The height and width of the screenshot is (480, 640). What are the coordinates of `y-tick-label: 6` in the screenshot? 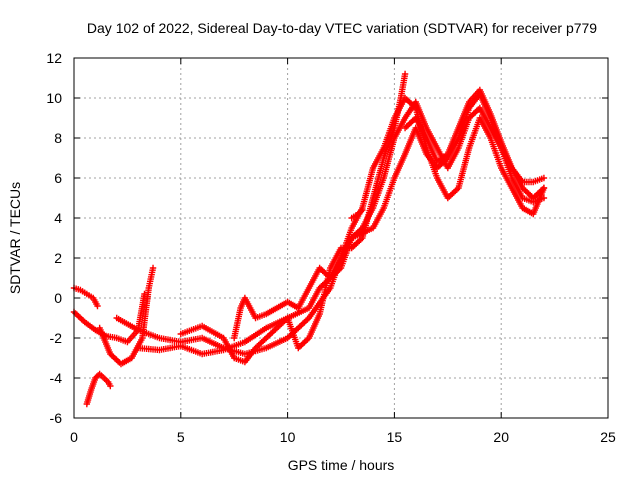 It's located at (58, 178).